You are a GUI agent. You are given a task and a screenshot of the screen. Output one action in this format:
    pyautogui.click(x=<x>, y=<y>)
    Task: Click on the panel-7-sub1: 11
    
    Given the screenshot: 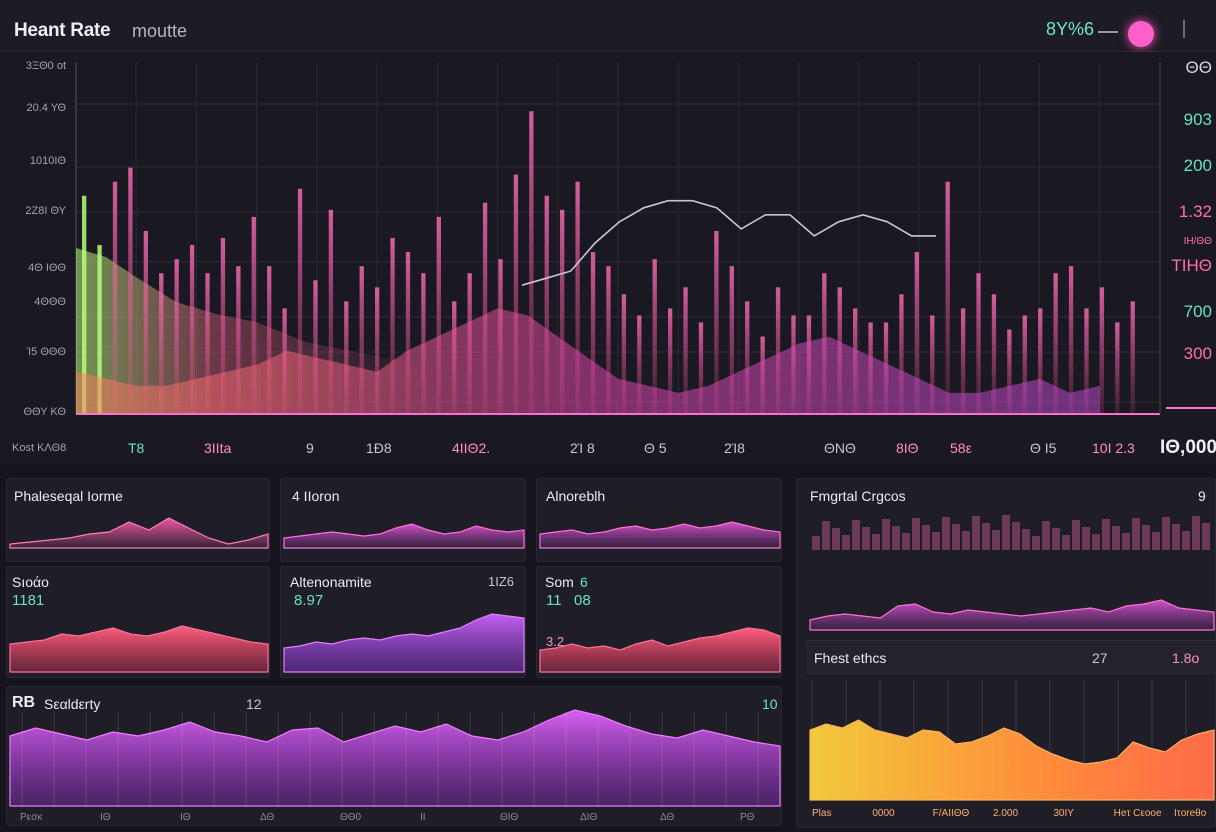 What is the action you would take?
    pyautogui.click(x=554, y=600)
    